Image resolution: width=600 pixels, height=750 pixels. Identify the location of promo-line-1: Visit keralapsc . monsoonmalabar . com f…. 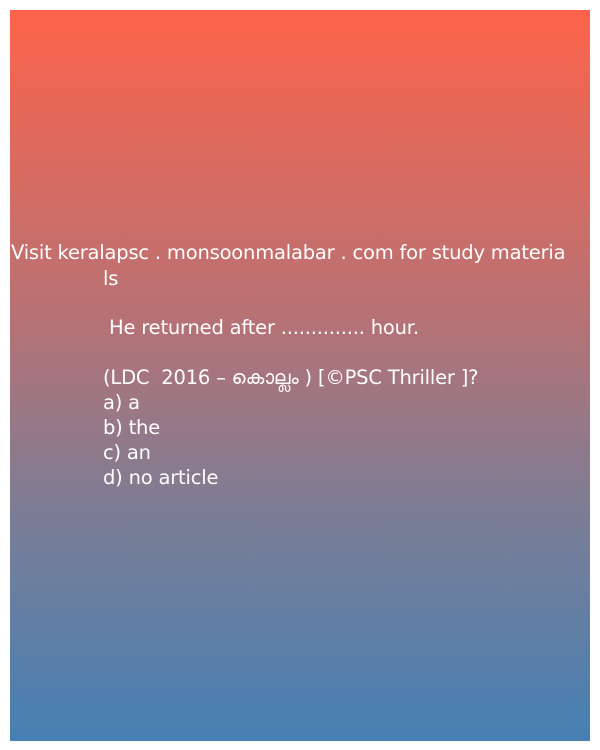
(288, 252).